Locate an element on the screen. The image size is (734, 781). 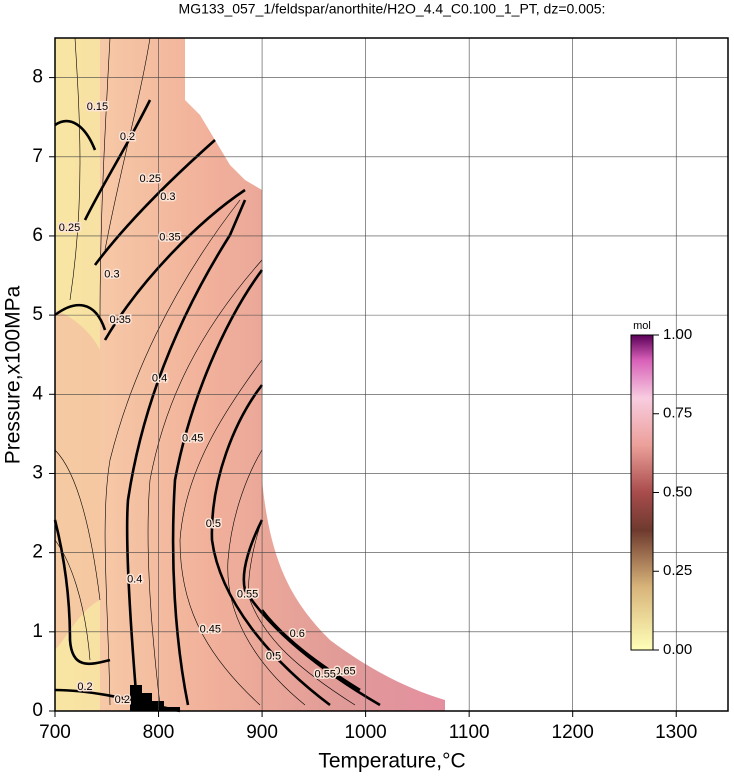
colorbar-tick-label: 0.75 is located at coordinates (677, 413).